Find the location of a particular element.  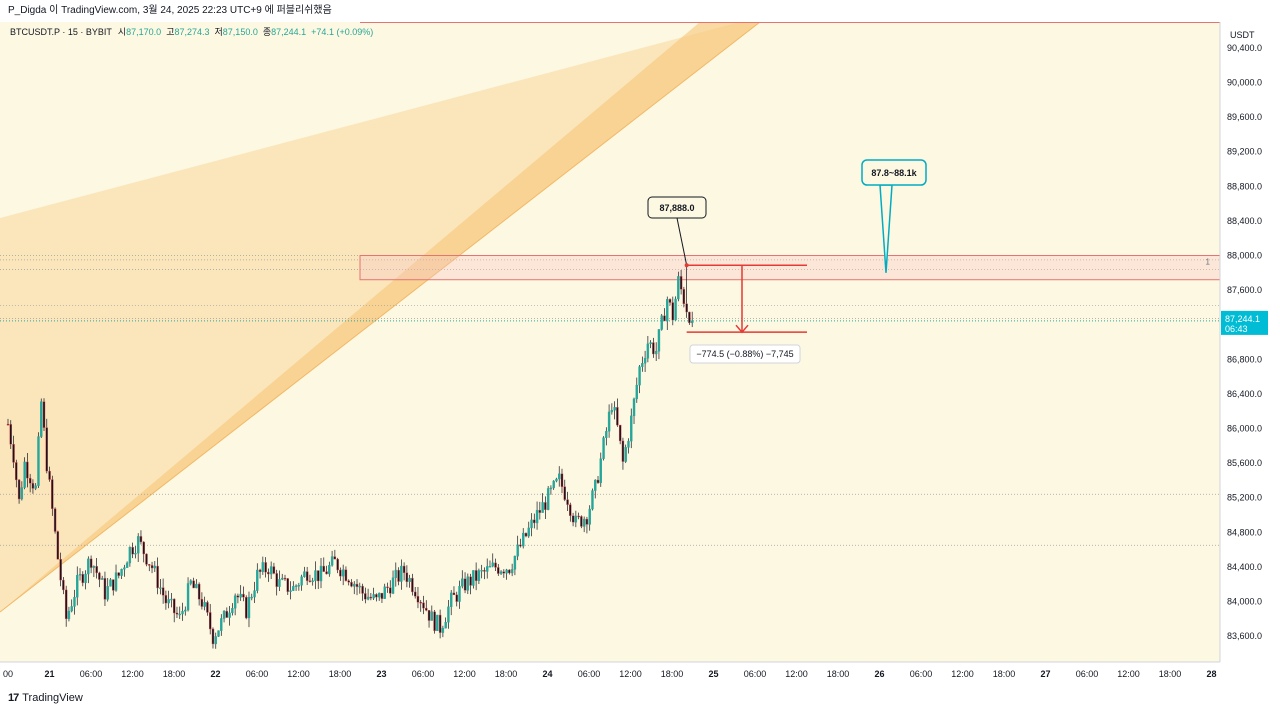

time-tick-label: 27 is located at coordinates (1045, 674).